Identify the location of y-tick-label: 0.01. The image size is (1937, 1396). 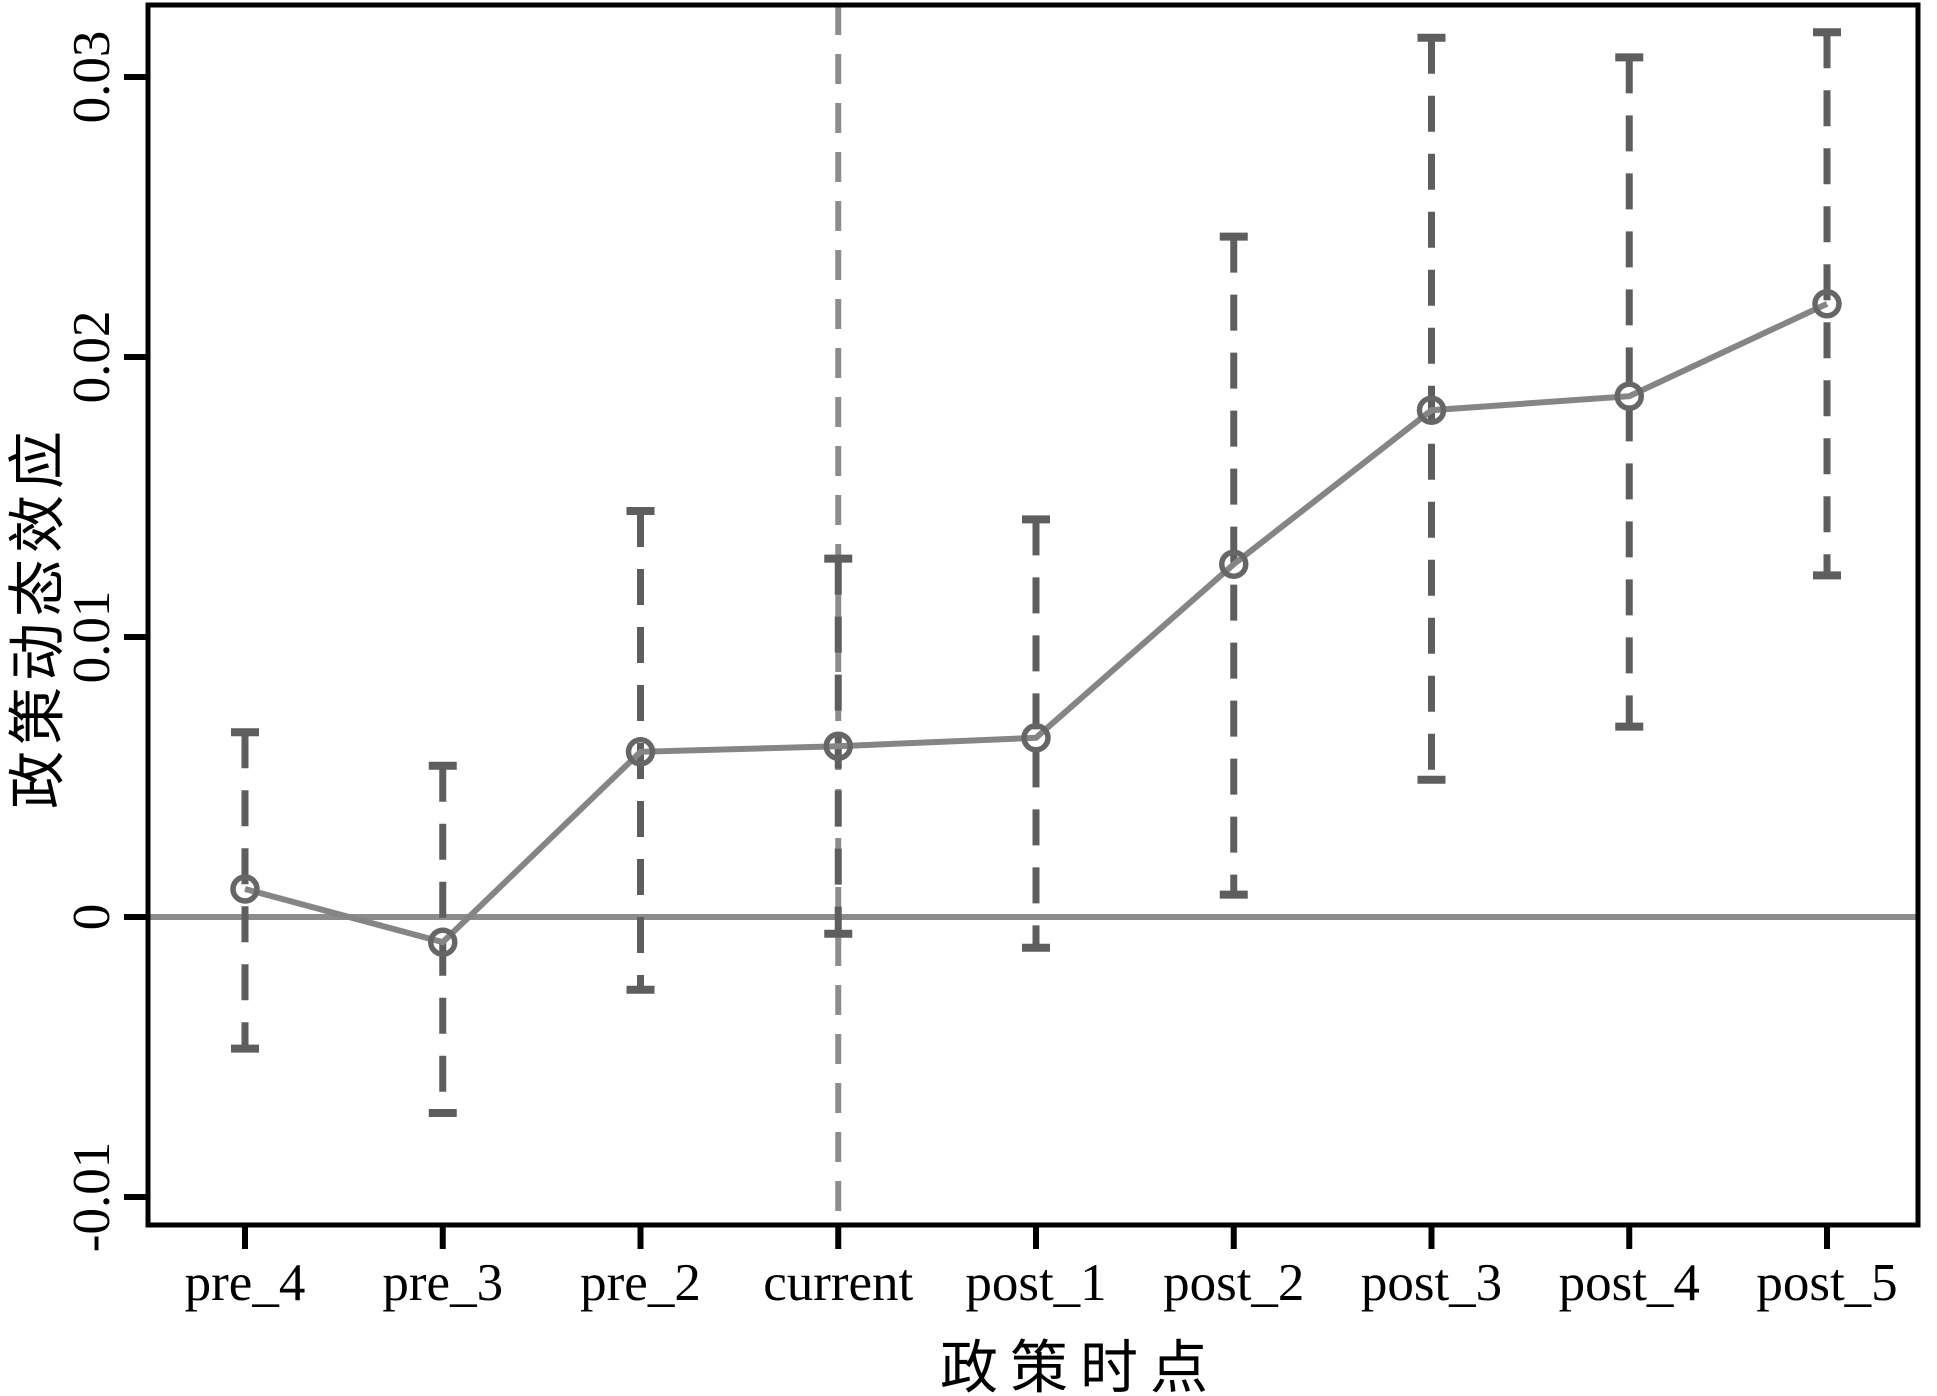
(92, 637).